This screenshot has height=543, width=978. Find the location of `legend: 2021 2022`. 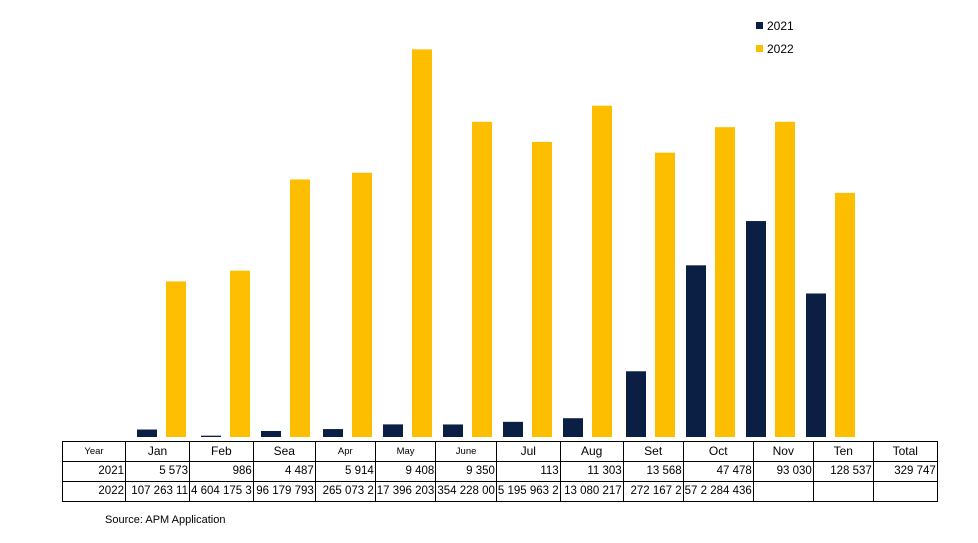

legend: 2021 2022 is located at coordinates (775, 37).